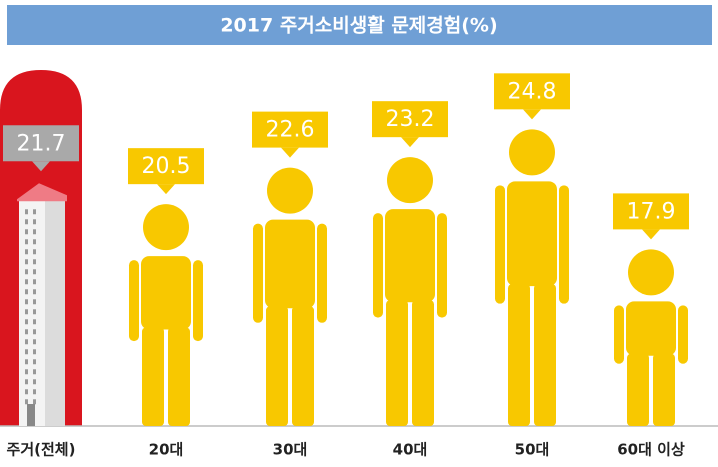 This screenshot has height=467, width=718. What do you see at coordinates (532, 450) in the screenshot?
I see `x-tick-label: 50대` at bounding box center [532, 450].